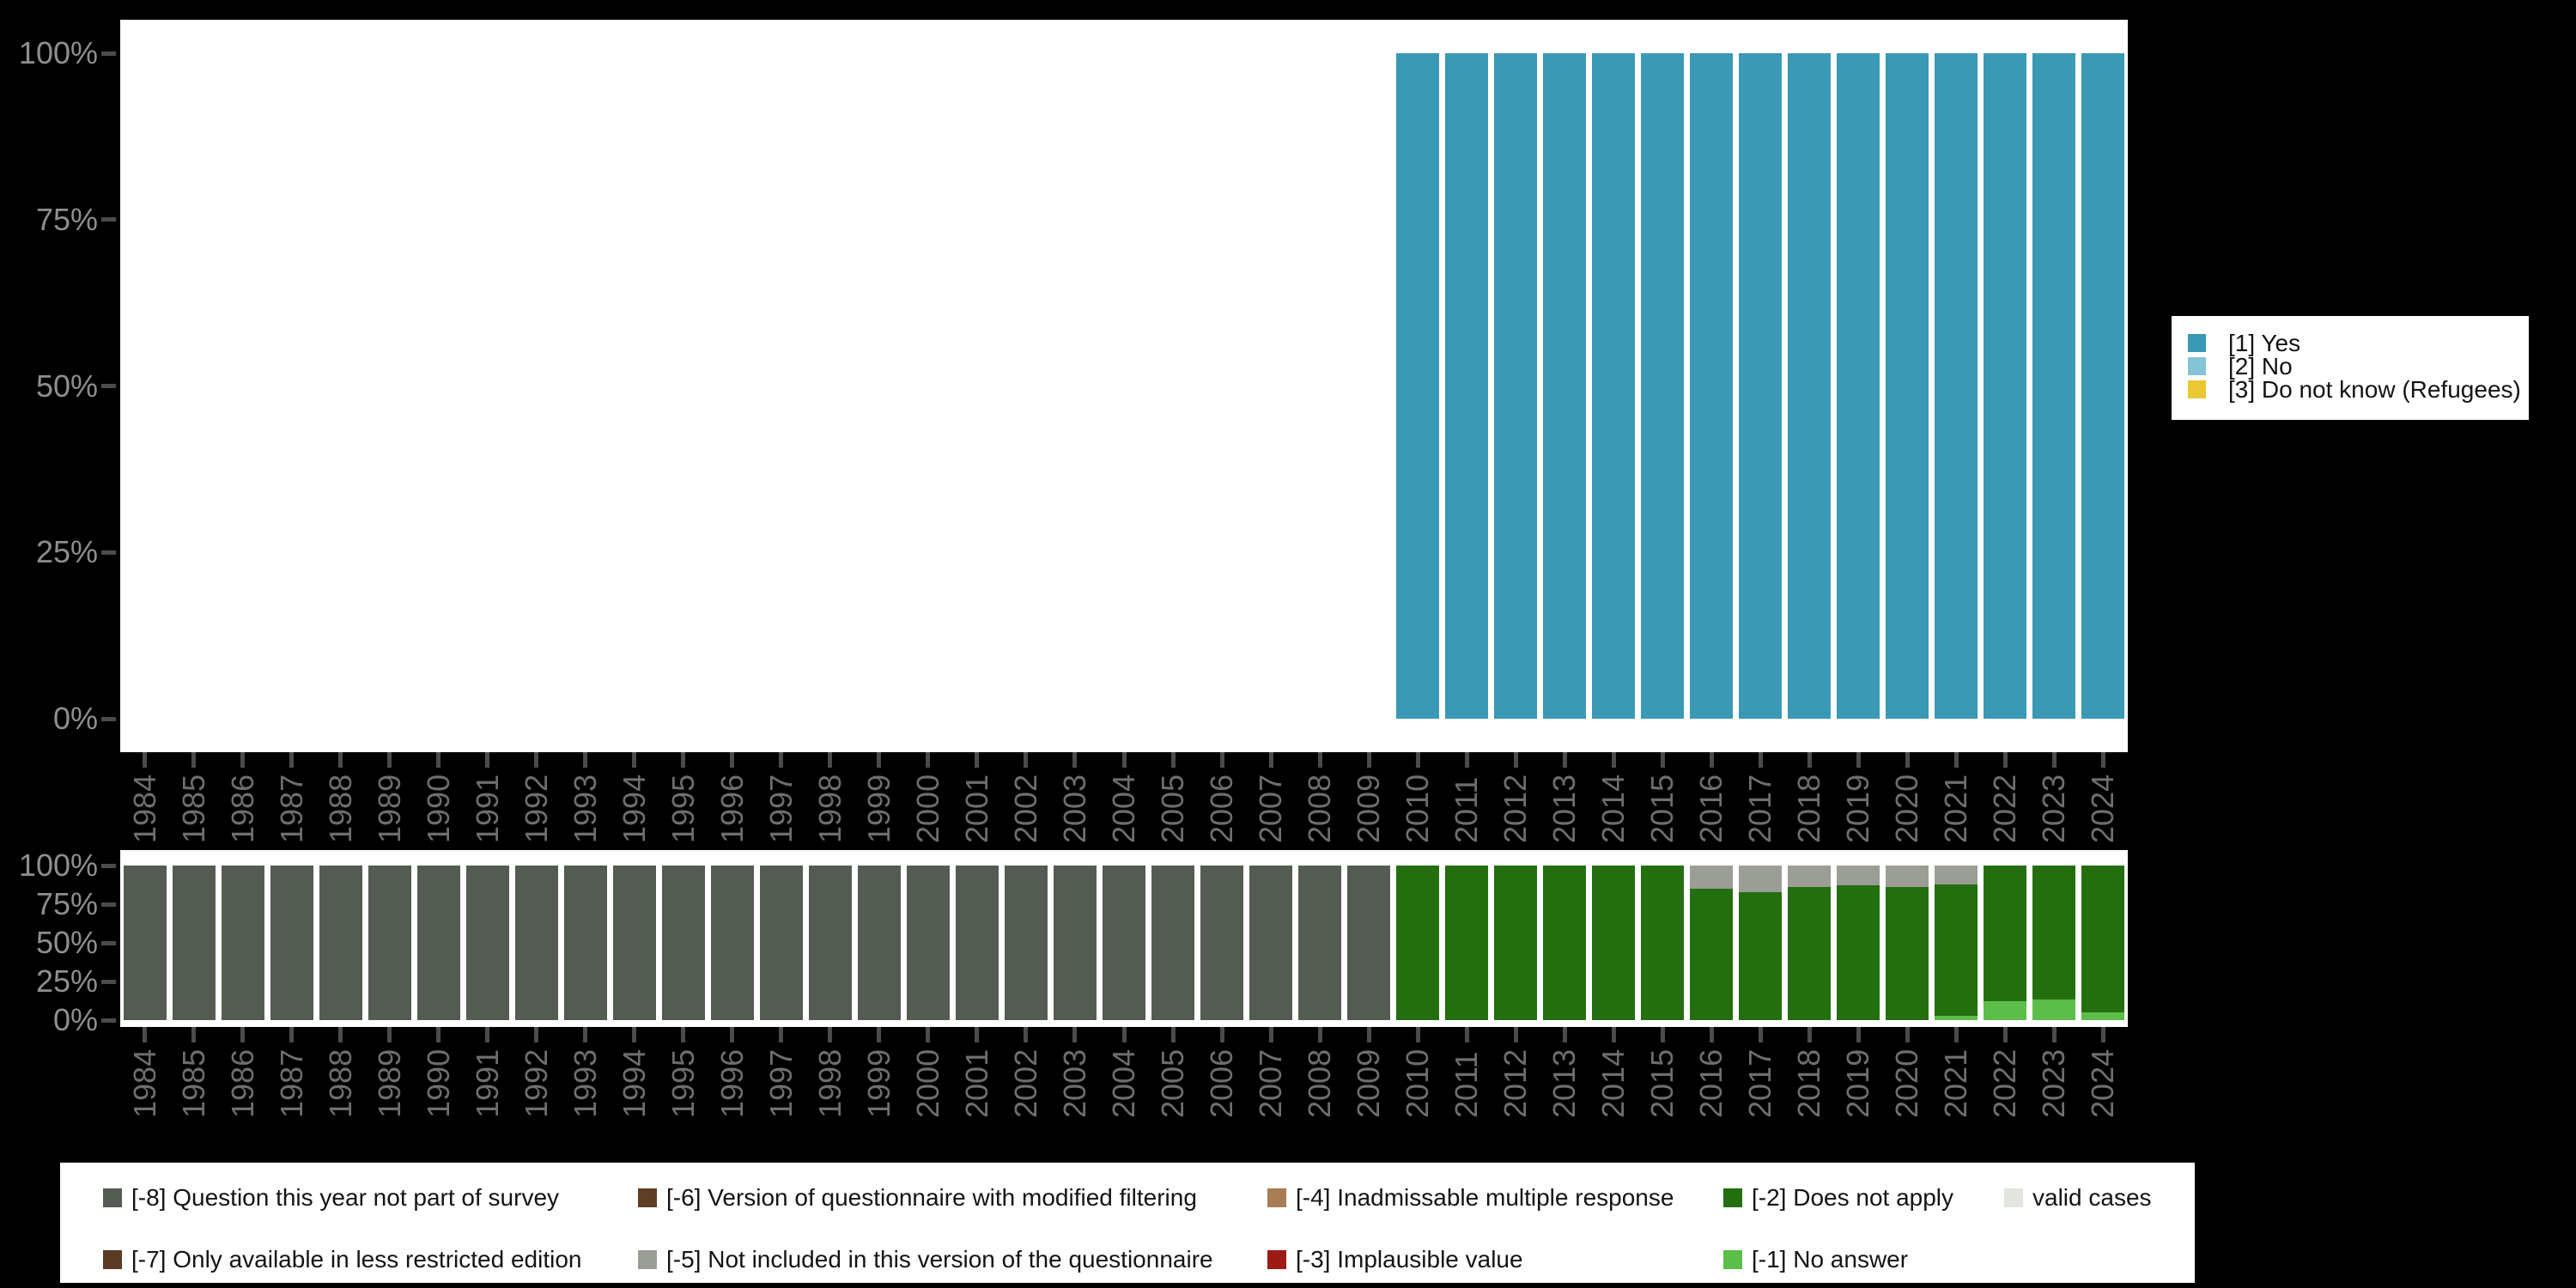  What do you see at coordinates (1907, 808) in the screenshot?
I see `x-tick-label: 2020` at bounding box center [1907, 808].